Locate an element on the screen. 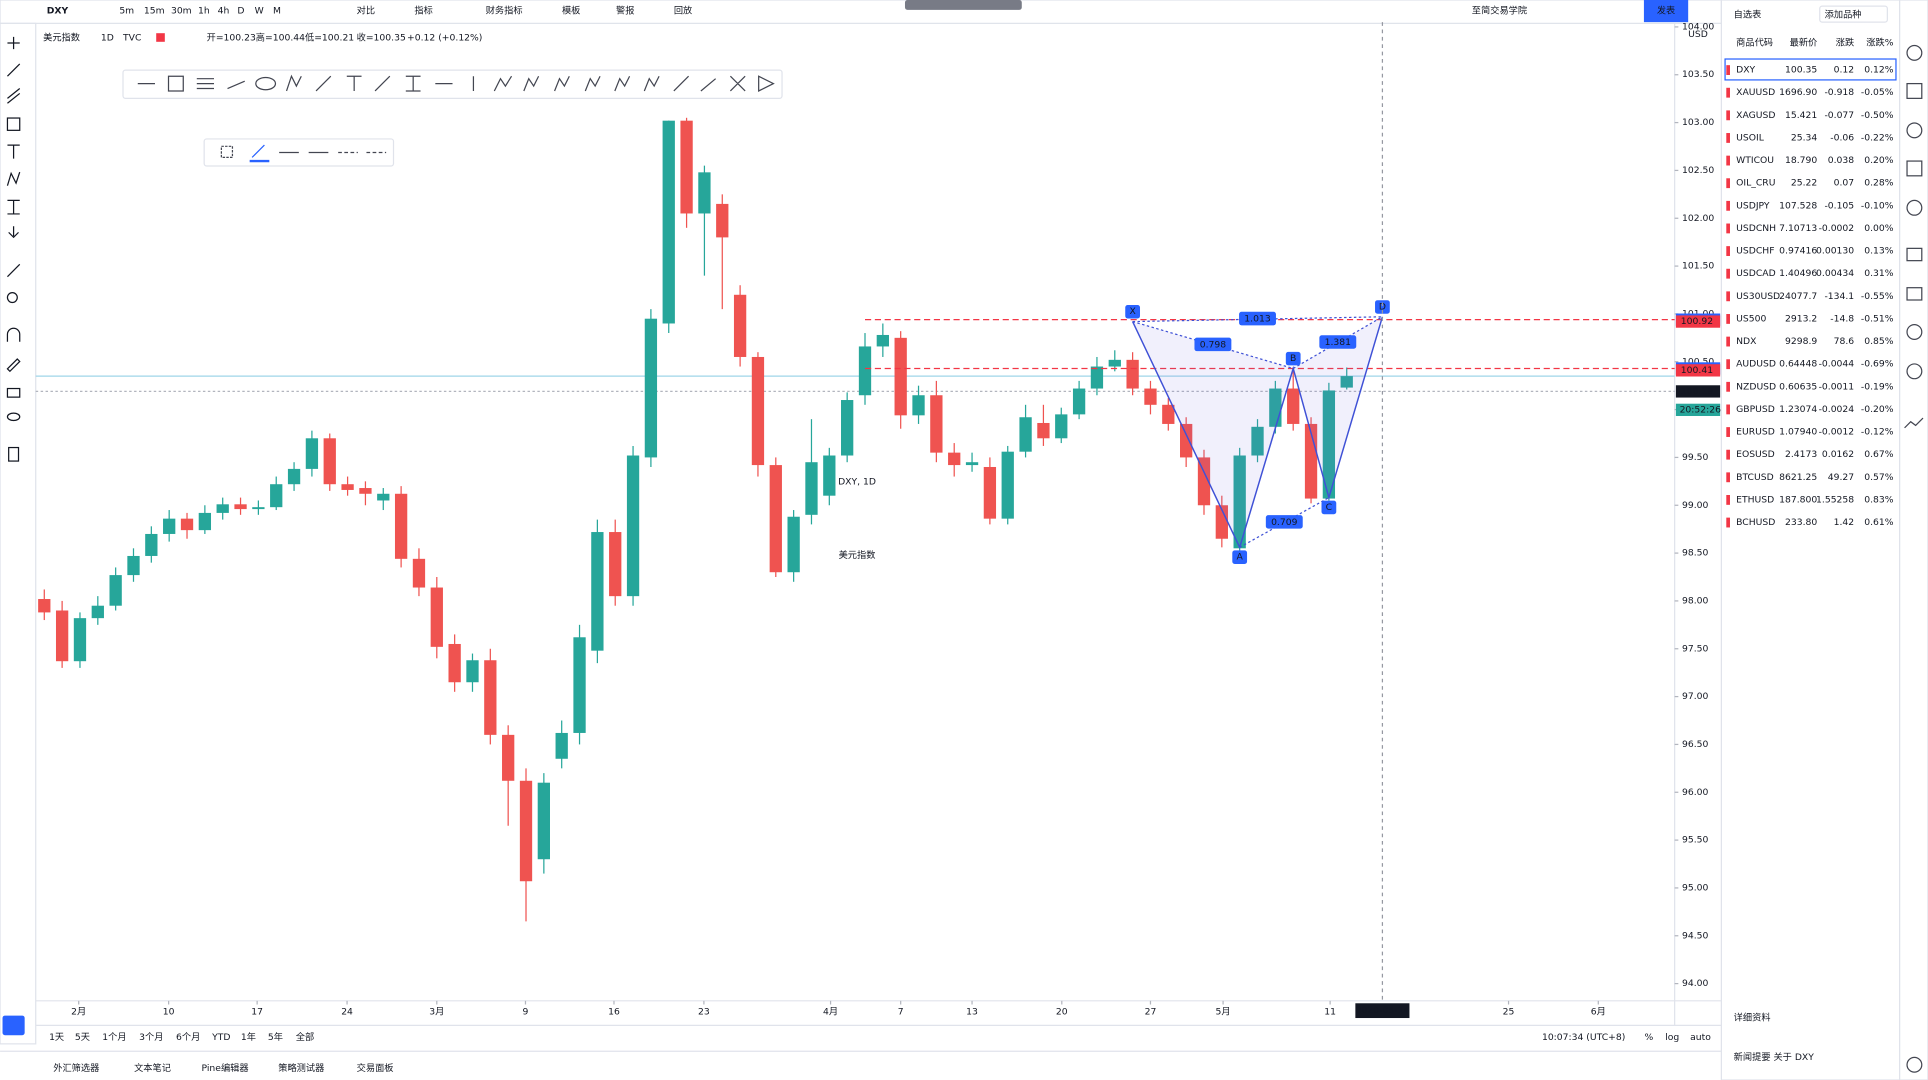 Image resolution: width=1928 pixels, height=1080 pixels. watchlist-cell: -0.51% is located at coordinates (1877, 318).